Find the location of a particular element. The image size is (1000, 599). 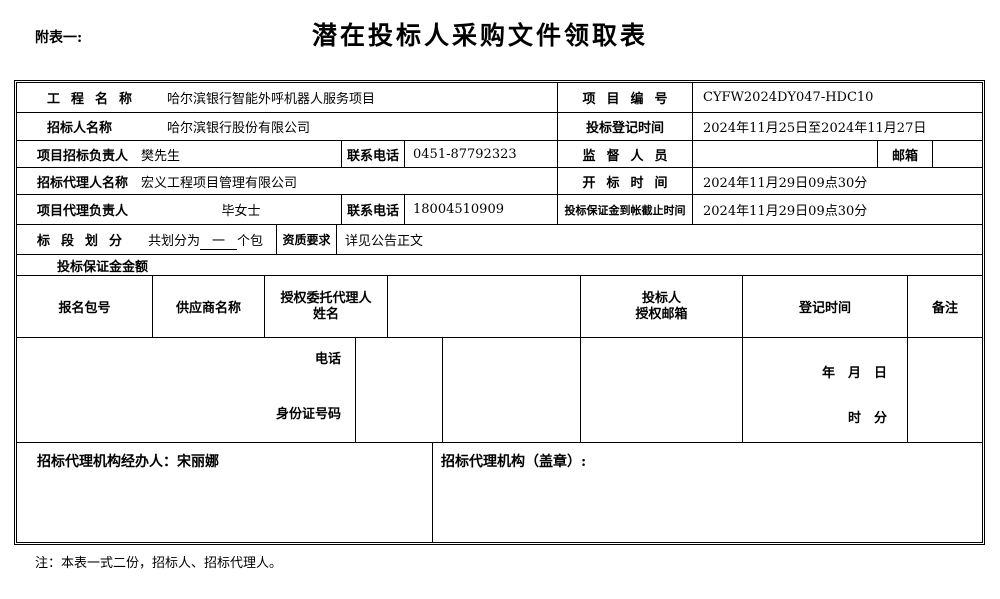

entry-date-blank: 年 月 日 is located at coordinates (854, 373).